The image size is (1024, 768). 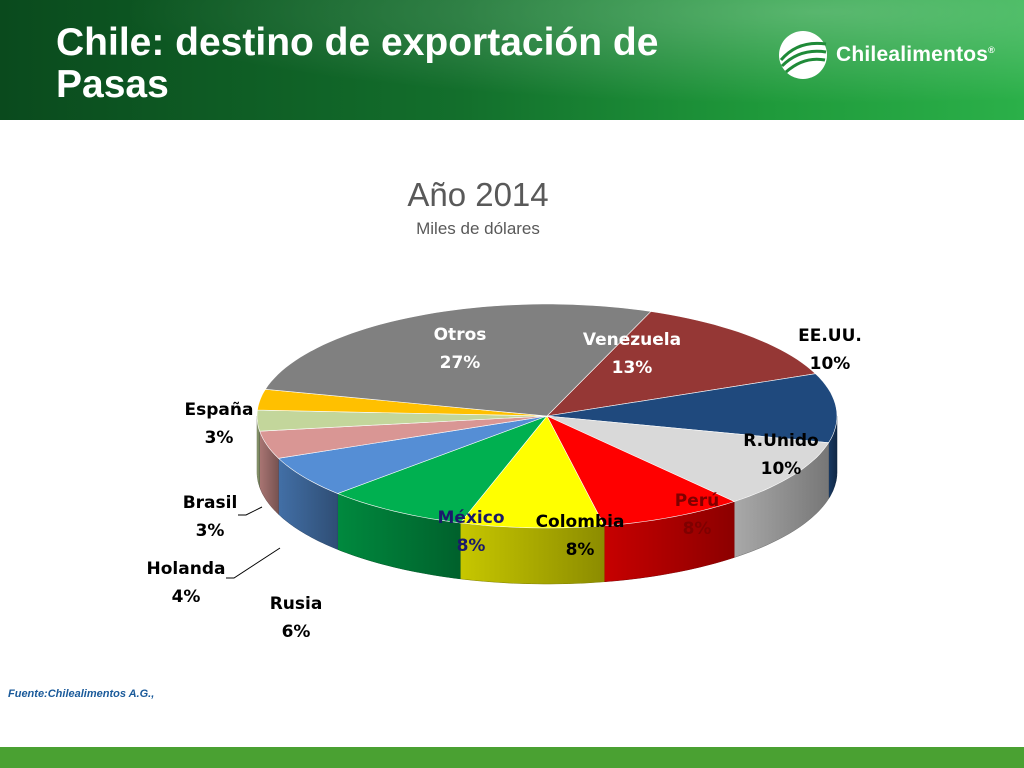 I want to click on slice-value-rusia: 6%, so click(x=296, y=632).